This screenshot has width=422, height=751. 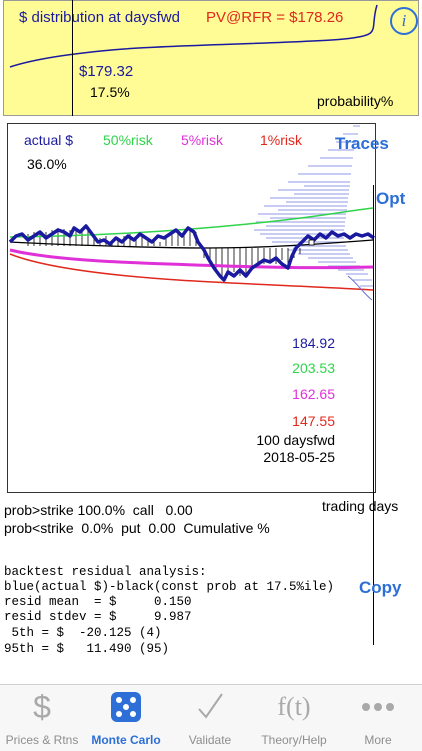 I want to click on distribution-value: $179.32, so click(x=106, y=71).